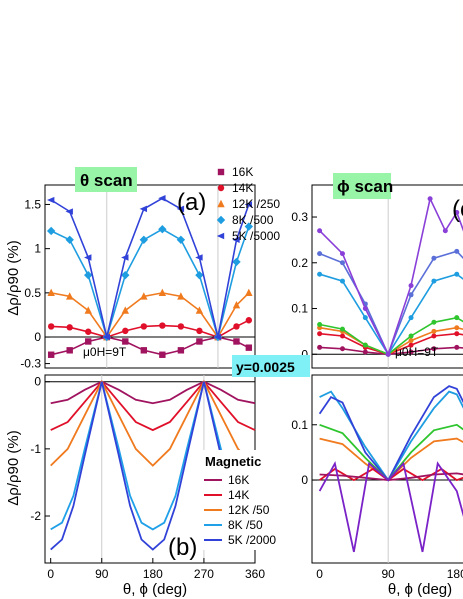  I want to click on panel-a-legend: 16K 14K 12K /250 8K /500 5K /5000, so click(248, 204).